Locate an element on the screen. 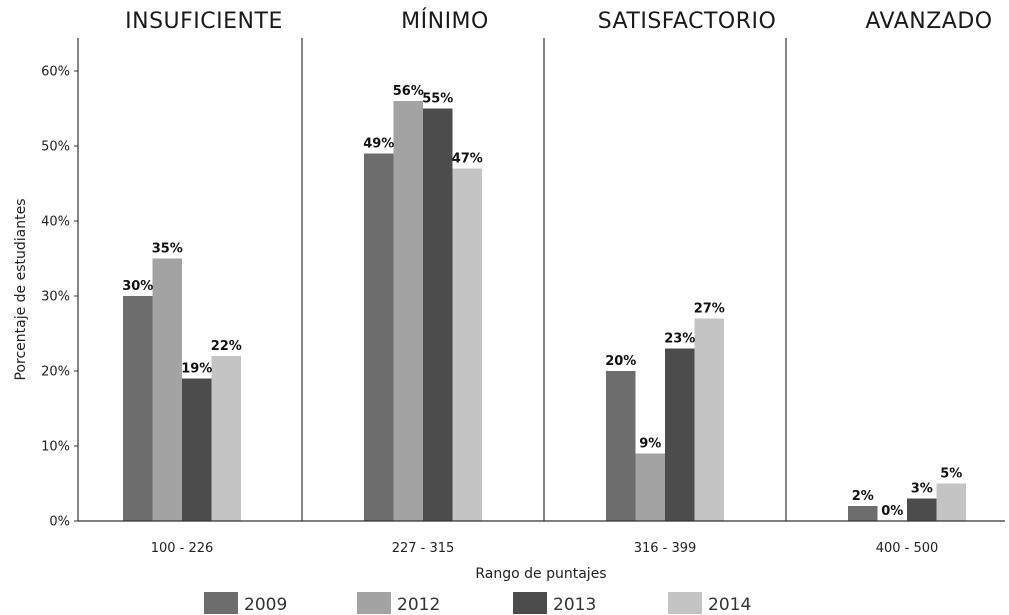 The width and height of the screenshot is (1009, 615). data-label: 56% is located at coordinates (408, 91).